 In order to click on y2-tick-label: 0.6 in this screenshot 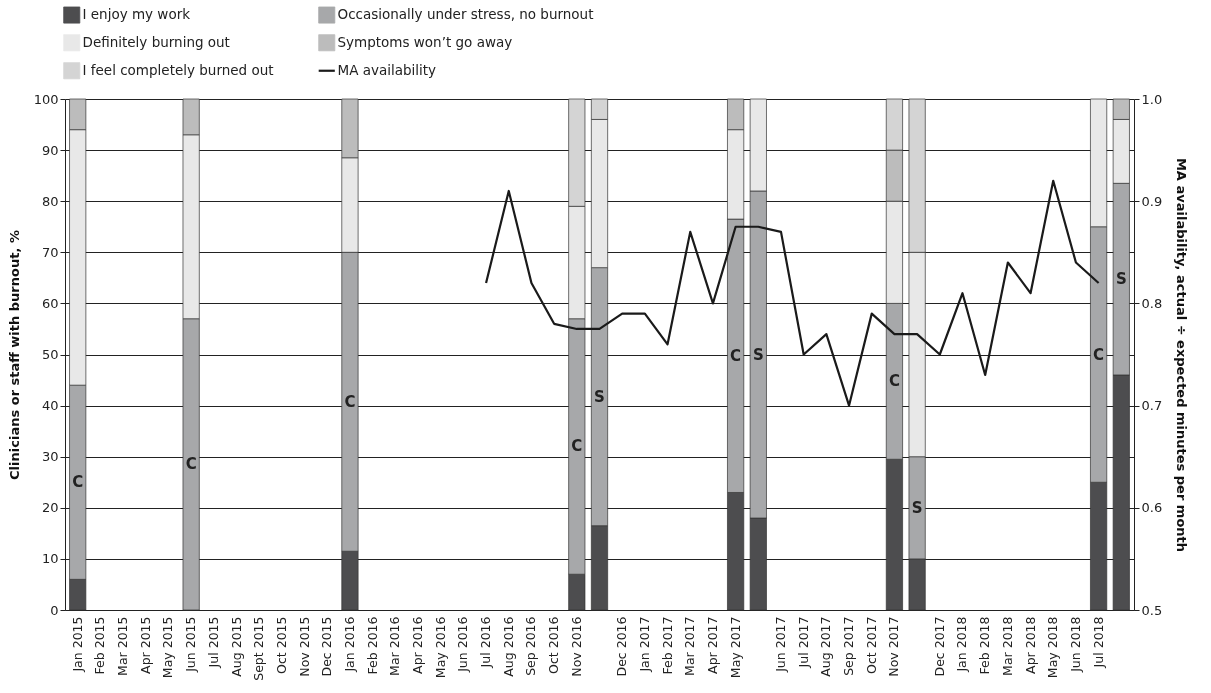, I will do `click(1152, 508)`.